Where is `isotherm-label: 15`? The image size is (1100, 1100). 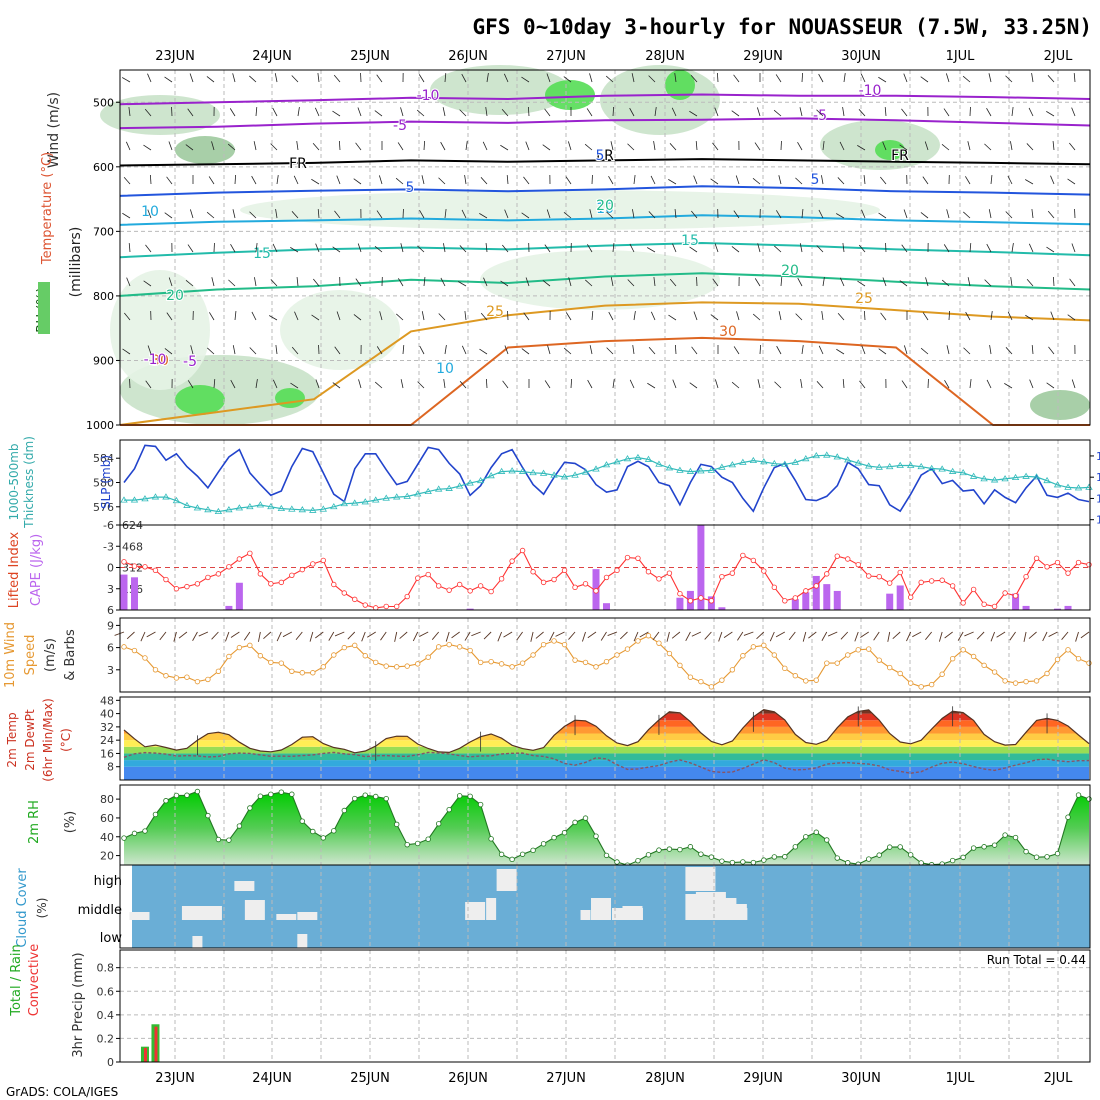 isotherm-label: 15 is located at coordinates (690, 241).